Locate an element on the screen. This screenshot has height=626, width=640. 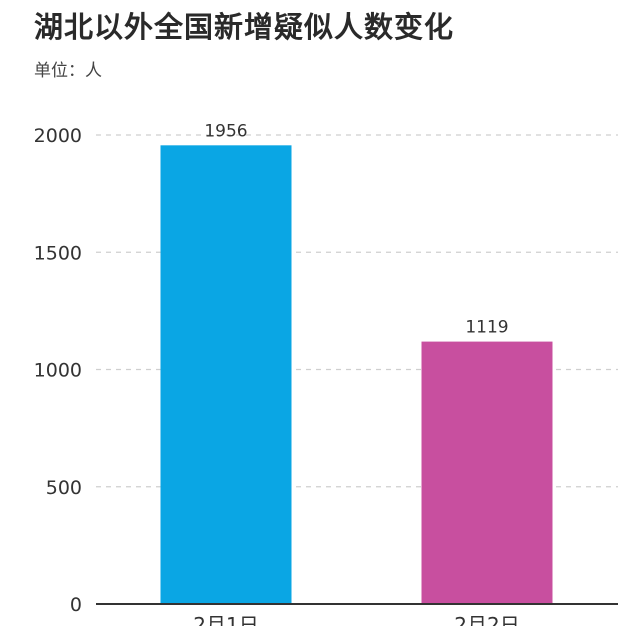
y-tick-label: 1500 is located at coordinates (58, 253).